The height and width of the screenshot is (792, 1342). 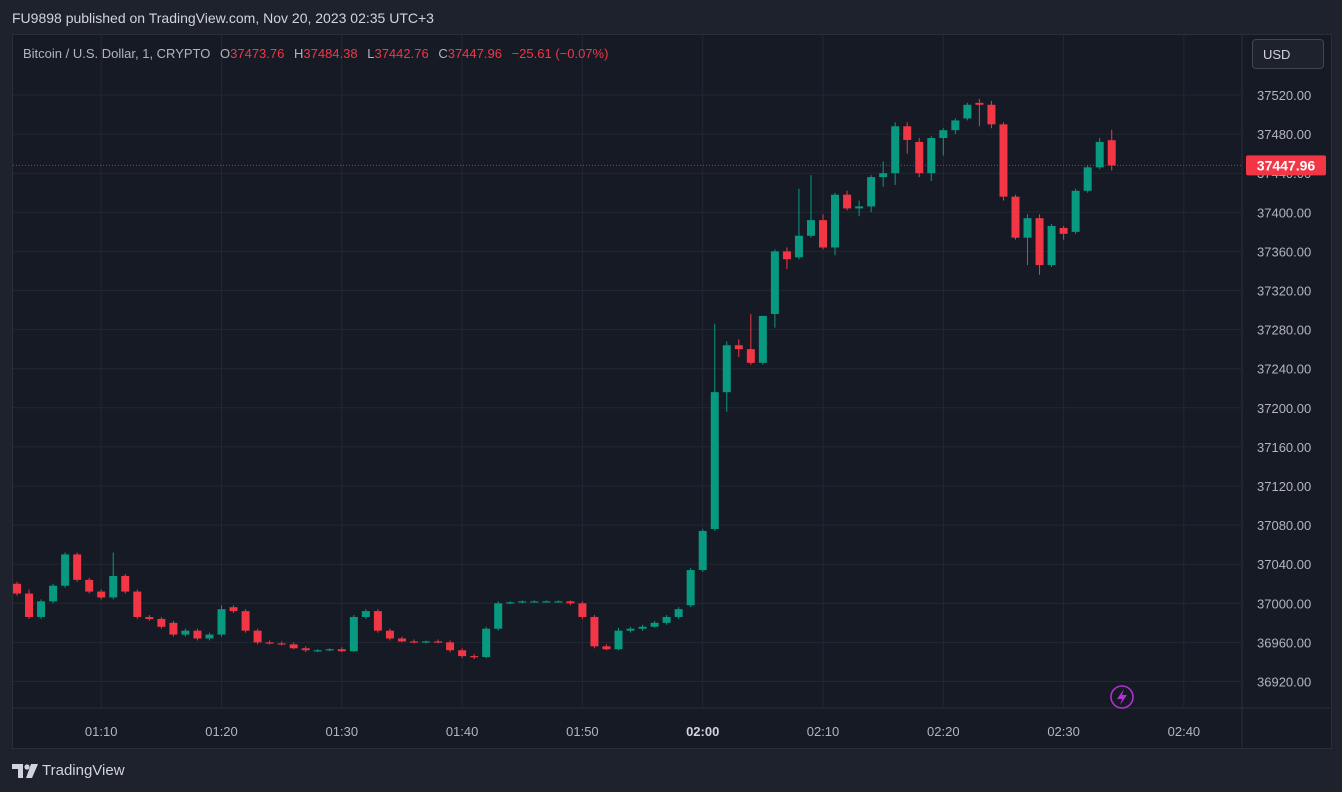 I want to click on x-tick-label: 02:10, so click(x=823, y=731).